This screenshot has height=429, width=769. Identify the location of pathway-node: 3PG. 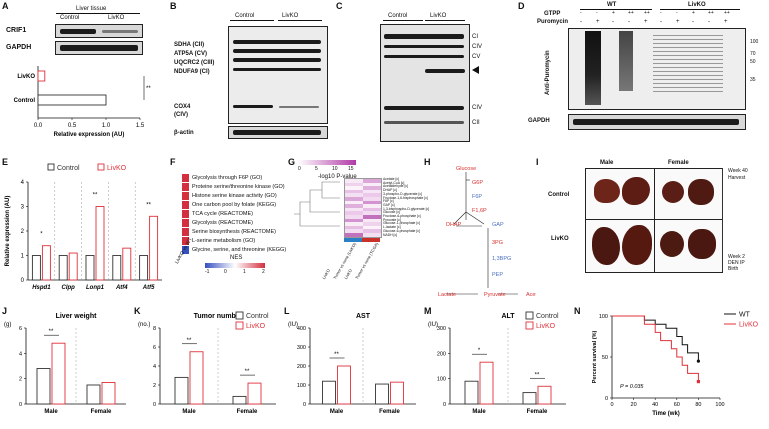
(497, 243).